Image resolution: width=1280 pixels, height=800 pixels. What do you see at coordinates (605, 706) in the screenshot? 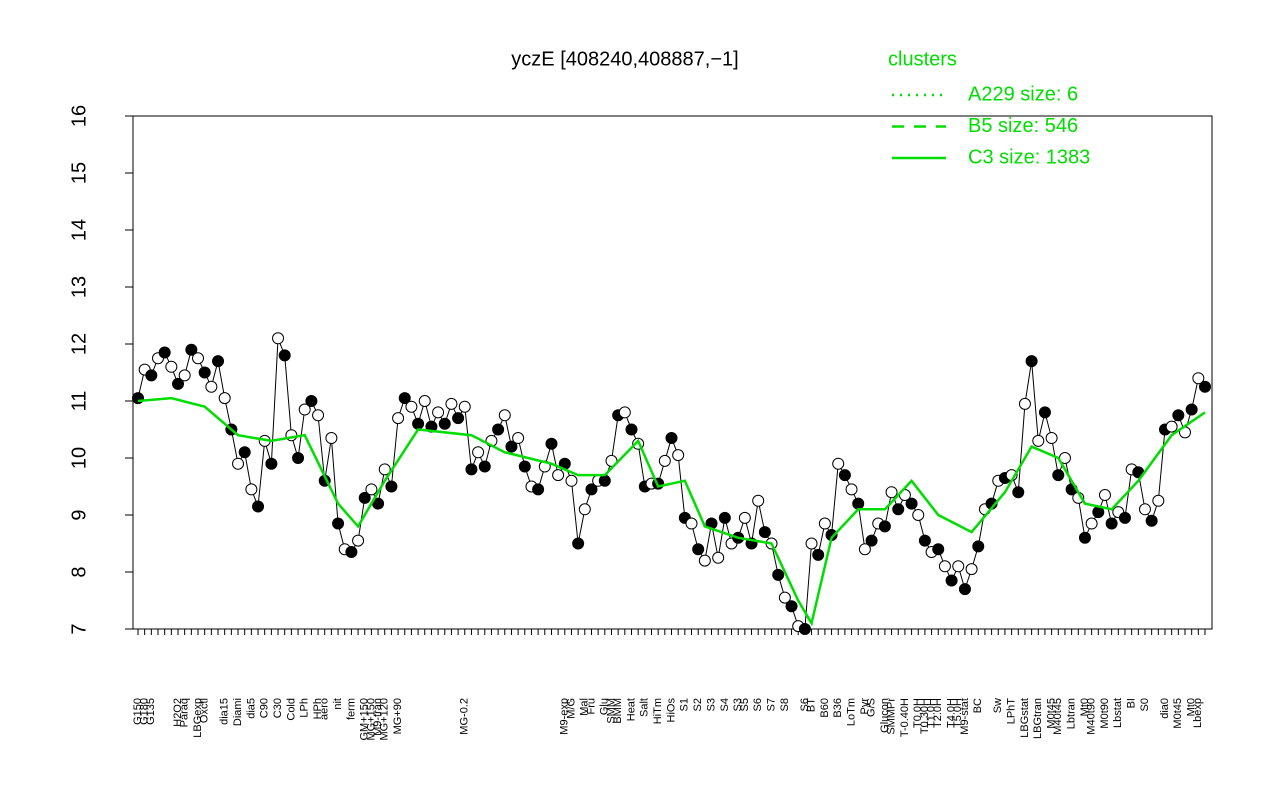
I see `x-tick-label: Glu` at bounding box center [605, 706].